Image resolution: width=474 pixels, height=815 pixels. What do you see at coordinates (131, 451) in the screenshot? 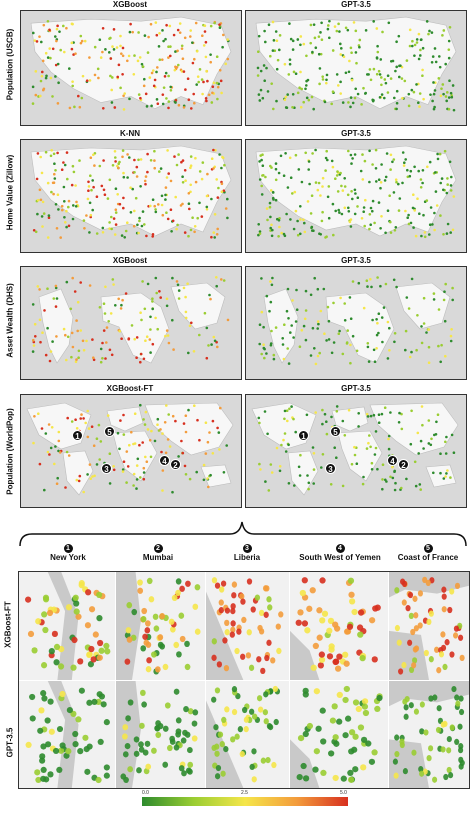
I see `map-r4-left` at bounding box center [131, 451].